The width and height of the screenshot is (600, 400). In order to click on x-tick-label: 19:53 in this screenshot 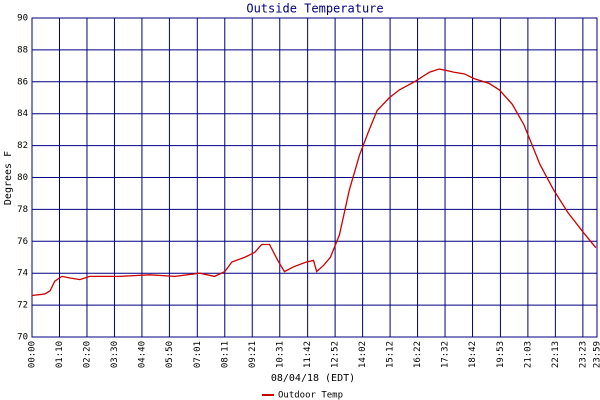, I will do `click(501, 354)`.